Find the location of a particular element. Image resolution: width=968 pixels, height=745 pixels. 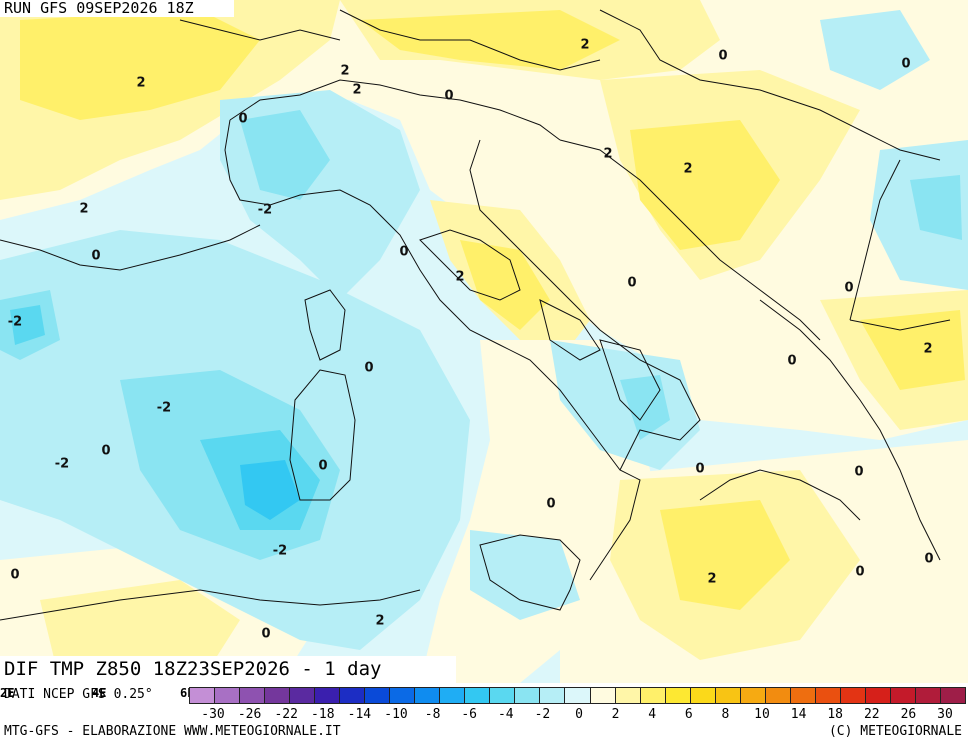

credit-right: (C) METEOGIORNALE is located at coordinates (895, 731).